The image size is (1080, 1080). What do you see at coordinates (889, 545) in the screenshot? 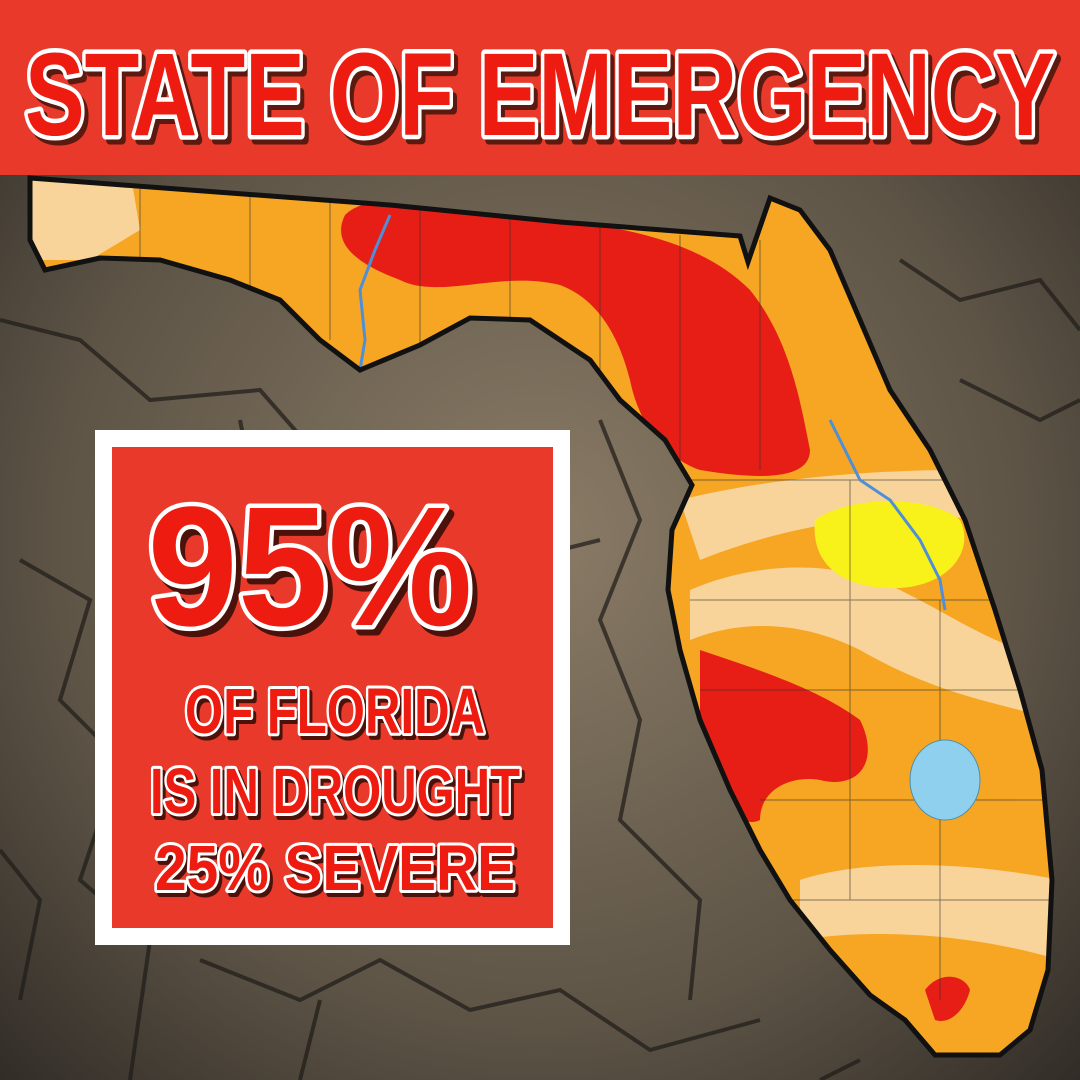
I see `yellow-area` at bounding box center [889, 545].